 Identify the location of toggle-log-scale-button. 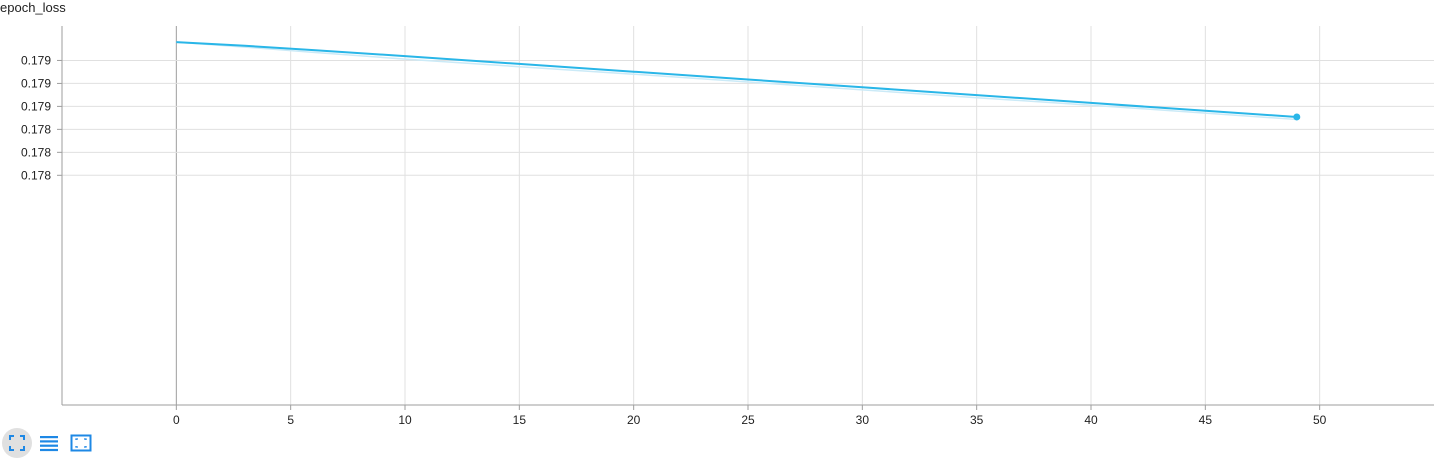
(49, 443).